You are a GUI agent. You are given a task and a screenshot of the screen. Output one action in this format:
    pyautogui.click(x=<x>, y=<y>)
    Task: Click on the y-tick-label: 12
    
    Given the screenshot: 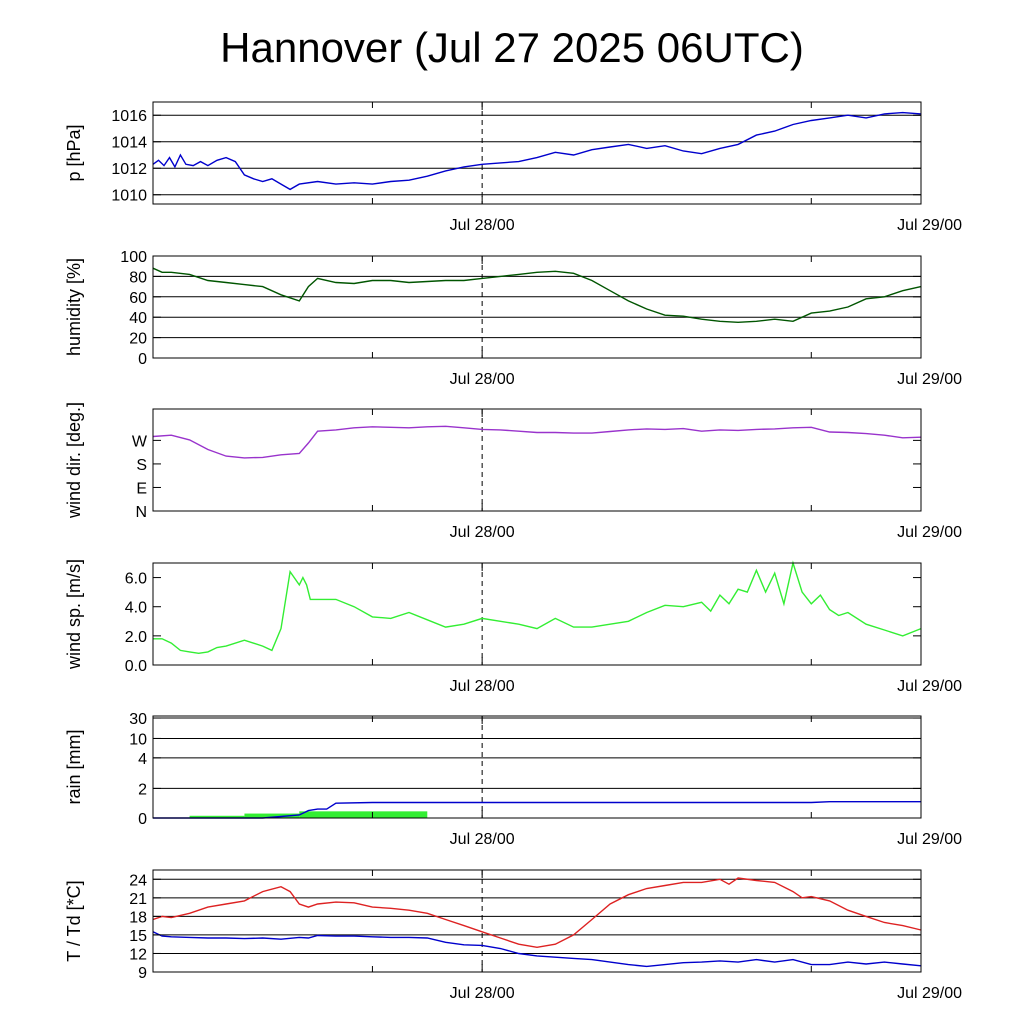 What is the action you would take?
    pyautogui.click(x=138, y=954)
    